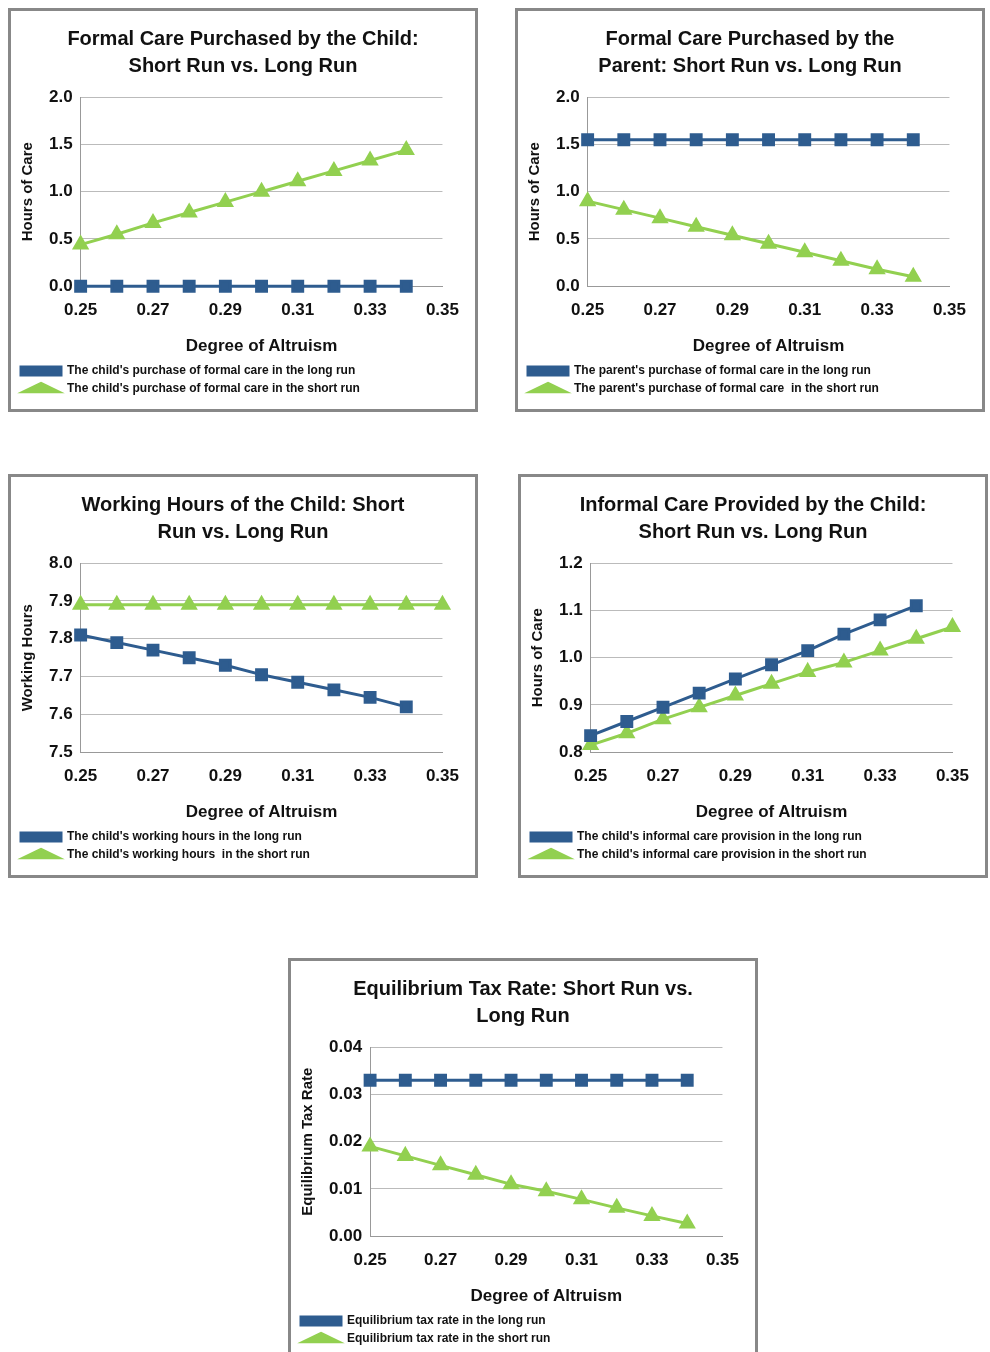  I want to click on legend-label: The child's working hours in the short run, so click(188, 854).